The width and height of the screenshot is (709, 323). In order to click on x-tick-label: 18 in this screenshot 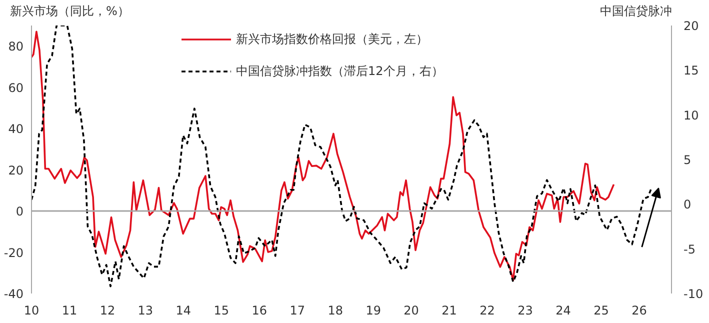, I will do `click(336, 311)`.